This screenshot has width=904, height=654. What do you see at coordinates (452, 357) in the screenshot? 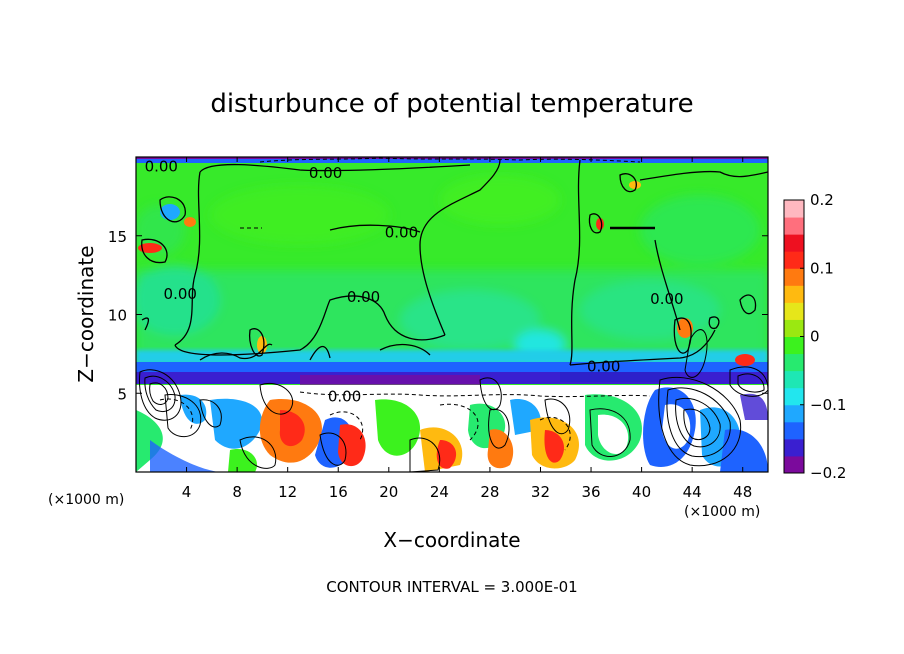
I see `inversion-band-cyan` at bounding box center [452, 357].